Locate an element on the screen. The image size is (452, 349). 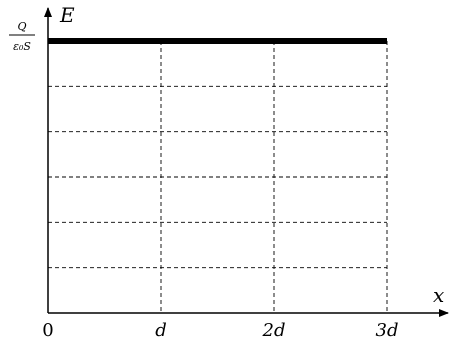
y-tick-label-numerator: Q is located at coordinates (21, 26).